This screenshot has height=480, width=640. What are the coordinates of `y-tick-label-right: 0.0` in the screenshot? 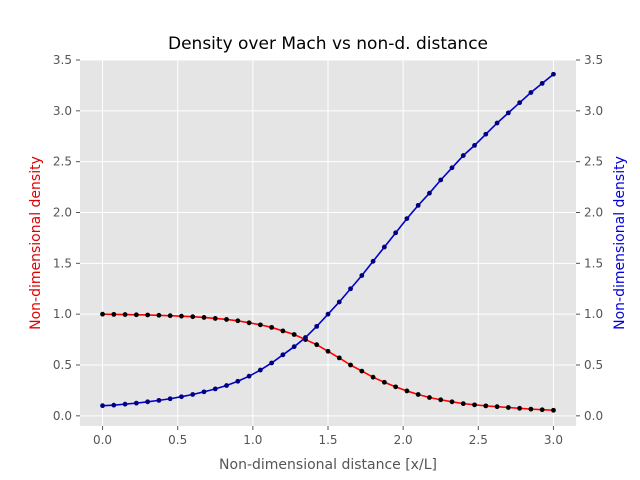 It's located at (593, 416).